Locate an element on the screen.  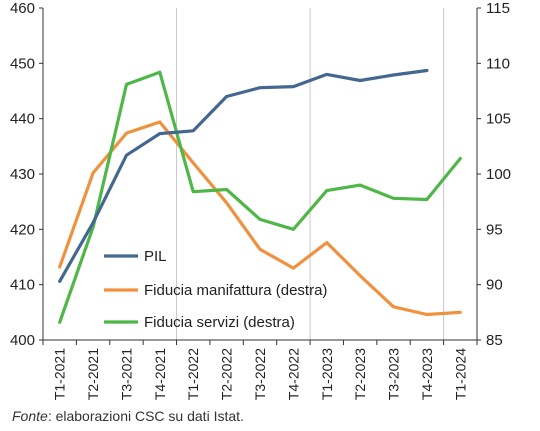
x-tick-label: T1-2023 is located at coordinates (327, 374).